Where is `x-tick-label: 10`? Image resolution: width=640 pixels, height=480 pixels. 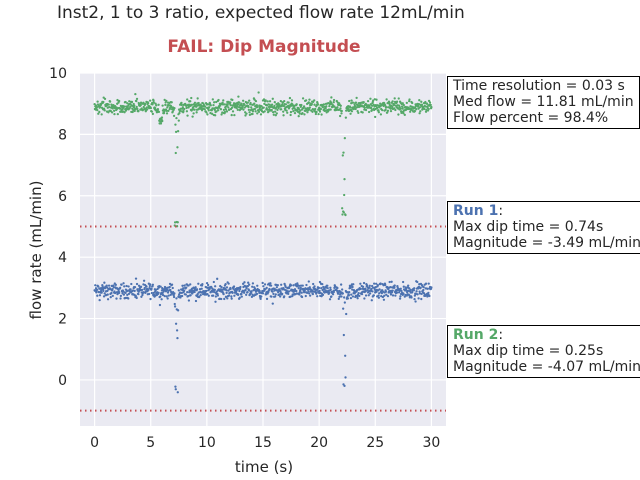 x-tick-label: 10 is located at coordinates (207, 443).